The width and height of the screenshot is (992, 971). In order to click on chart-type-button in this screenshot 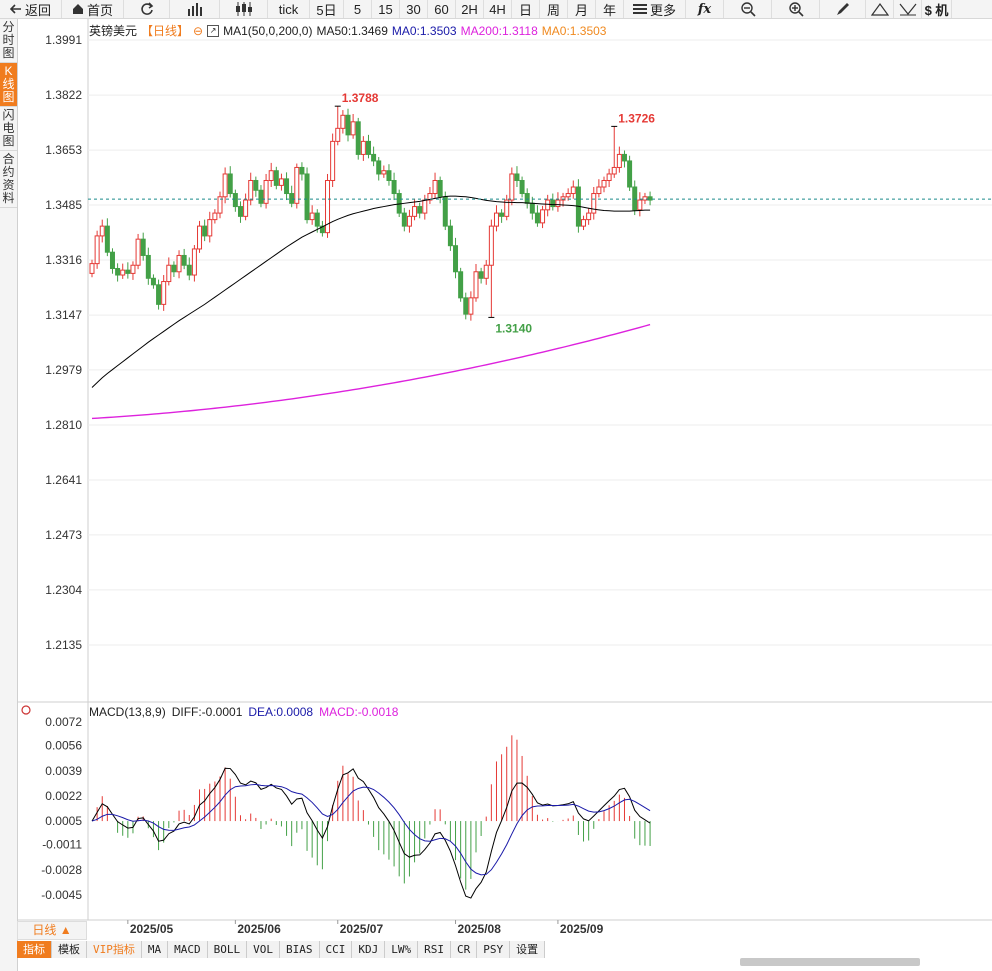, I will do `click(195, 9)`.